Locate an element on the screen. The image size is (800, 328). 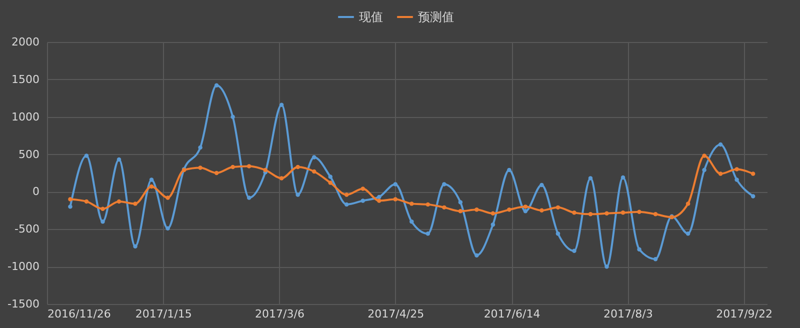
y-tick-label: 1000 is located at coordinates (26, 117).